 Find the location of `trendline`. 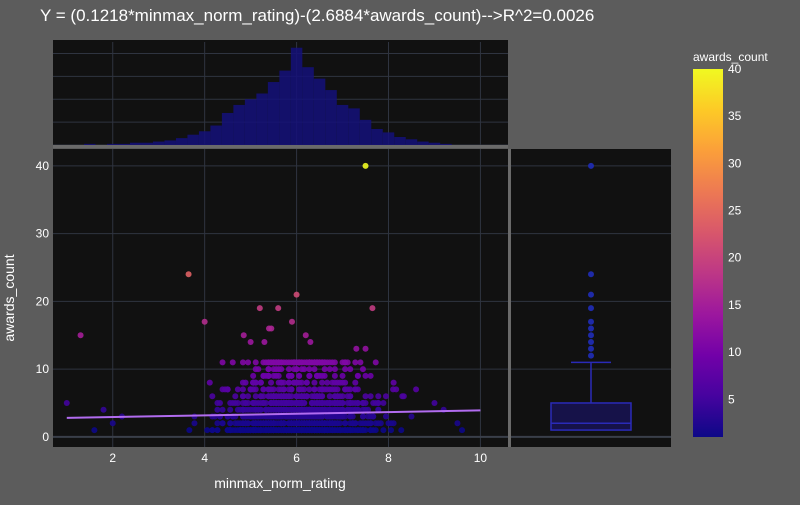

trendline is located at coordinates (273, 414).